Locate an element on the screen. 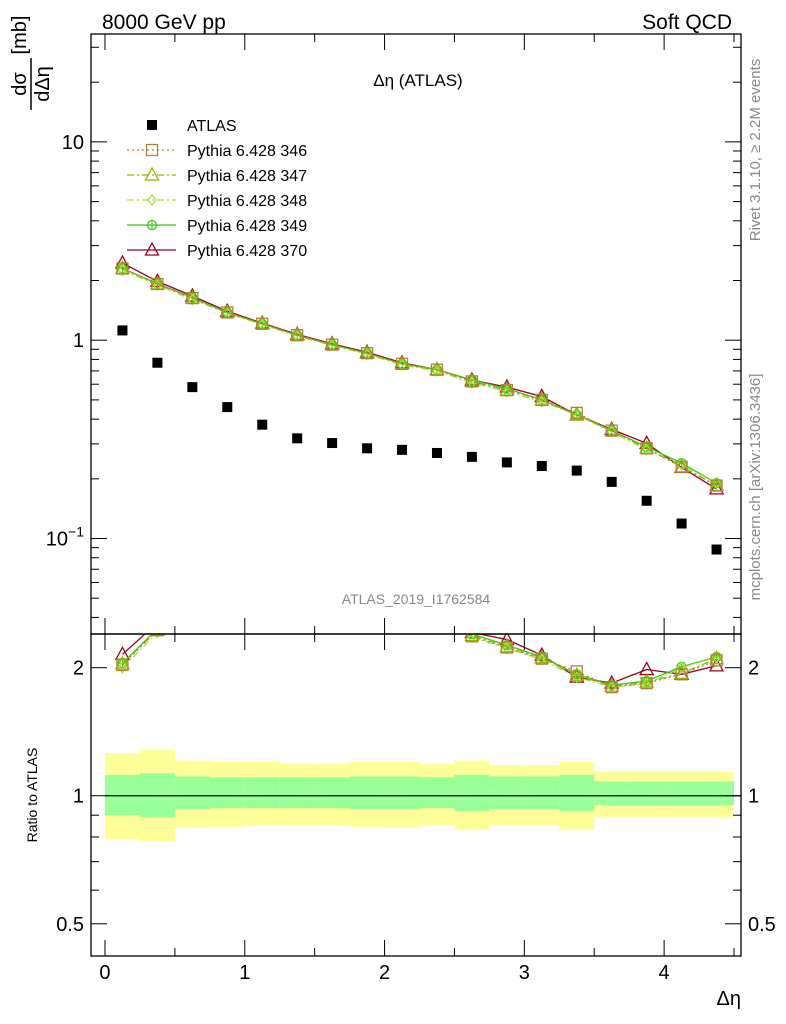  ratio-point-p349-4-cross is located at coordinates (262, 580).